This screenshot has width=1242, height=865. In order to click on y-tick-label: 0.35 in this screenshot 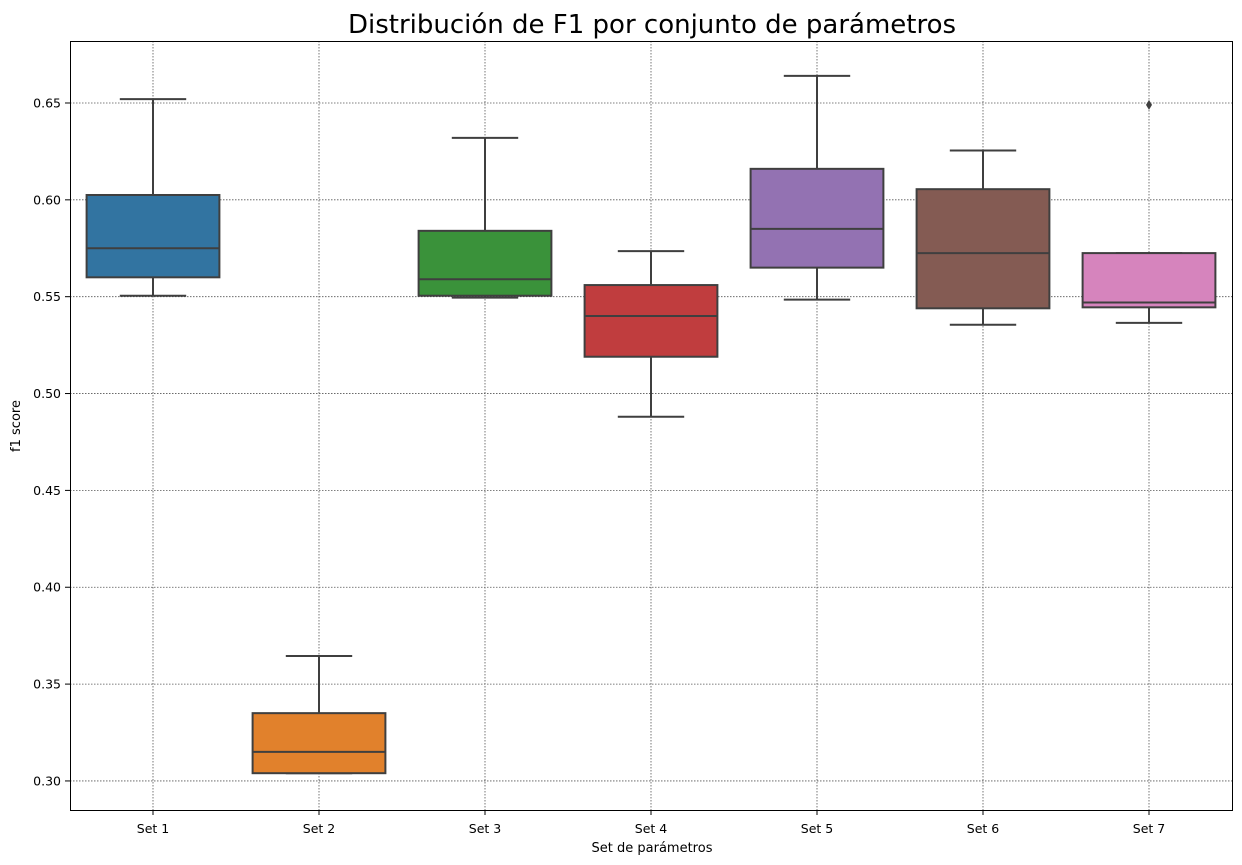, I will do `click(47, 684)`.